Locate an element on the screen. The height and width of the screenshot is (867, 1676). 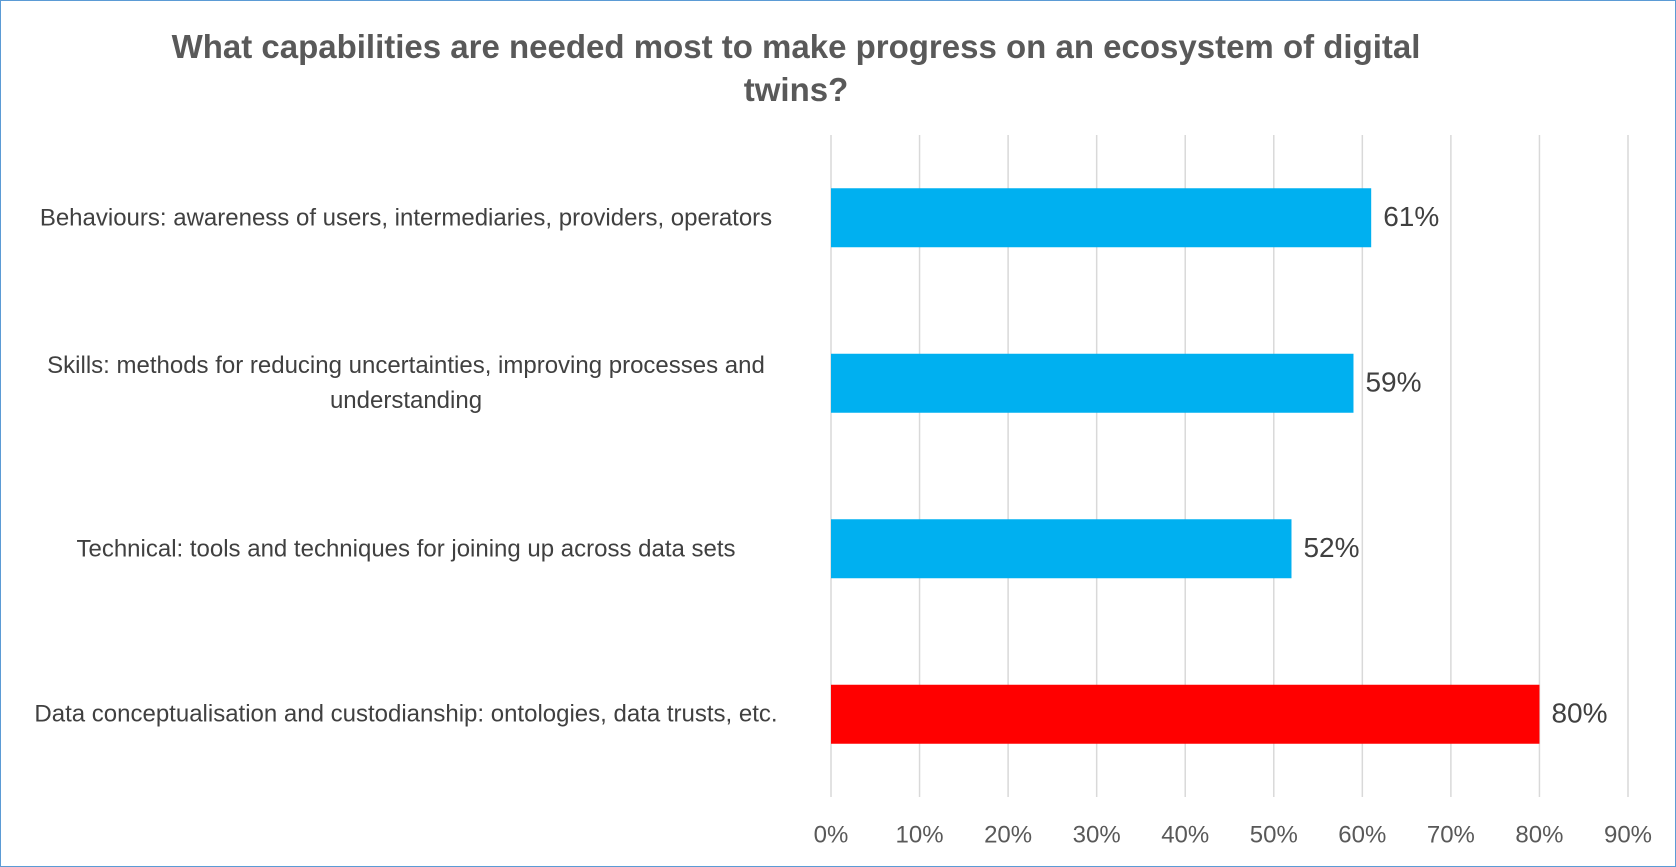
x-tick-label: 90% is located at coordinates (1628, 834).